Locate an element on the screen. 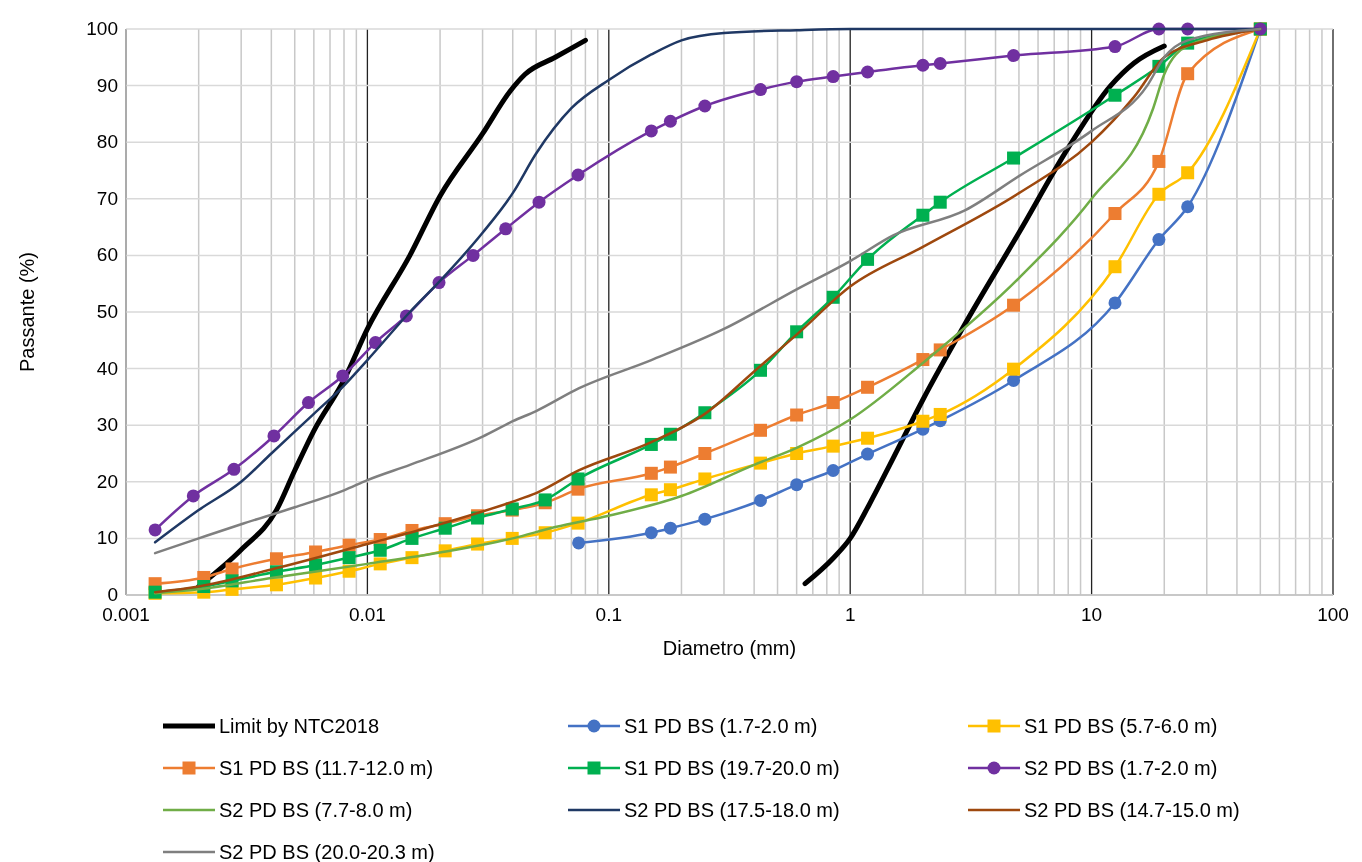 The image size is (1362, 862). y-tick-label: 0 is located at coordinates (112, 594).